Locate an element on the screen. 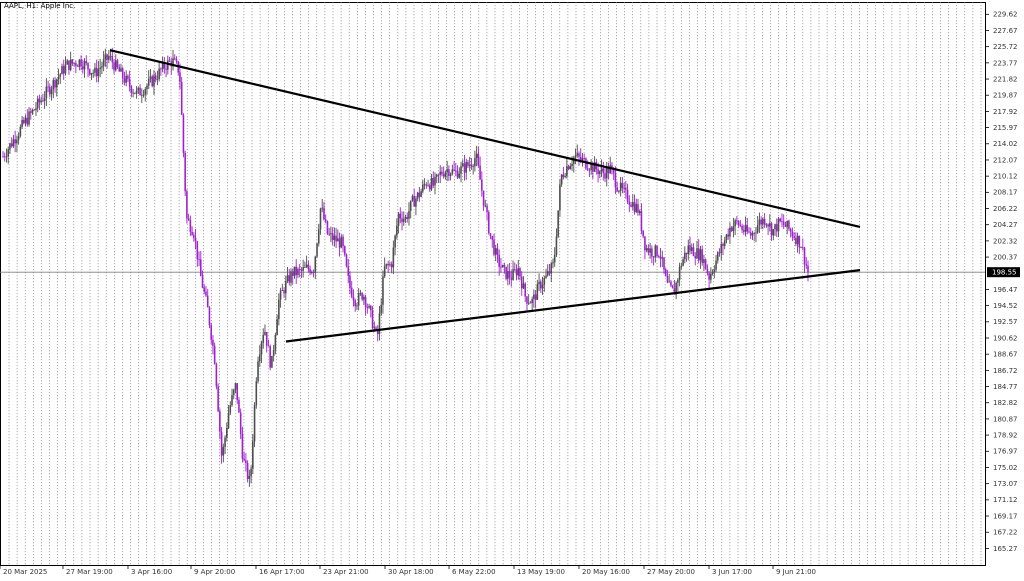  y-tick-label: 210.12 is located at coordinates (1005, 177).